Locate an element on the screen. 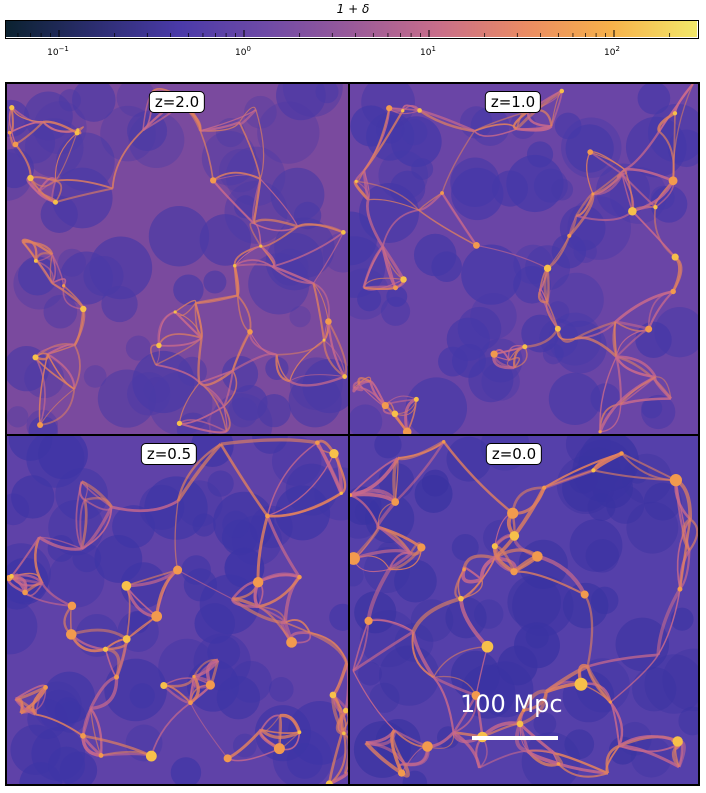 This screenshot has width=706, height=793. colorbar-gradient is located at coordinates (351, 29).